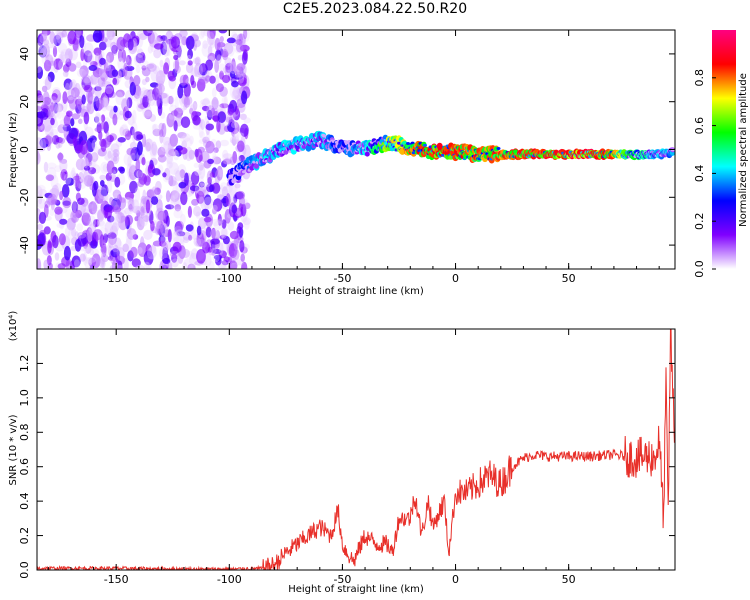  Describe the element at coordinates (724, 149) in the screenshot. I see `colorbar-gradient` at that location.